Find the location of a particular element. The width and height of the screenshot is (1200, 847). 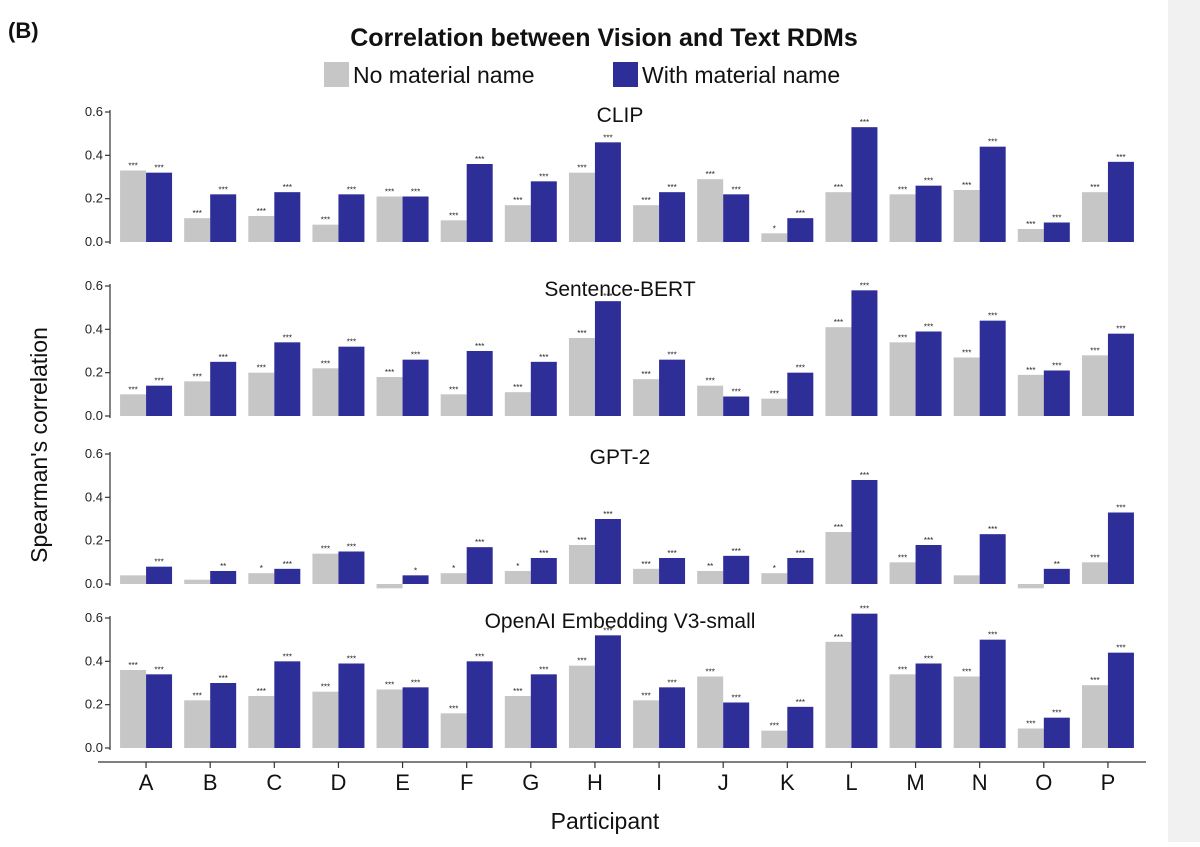

side-strip is located at coordinates (1184, 421).